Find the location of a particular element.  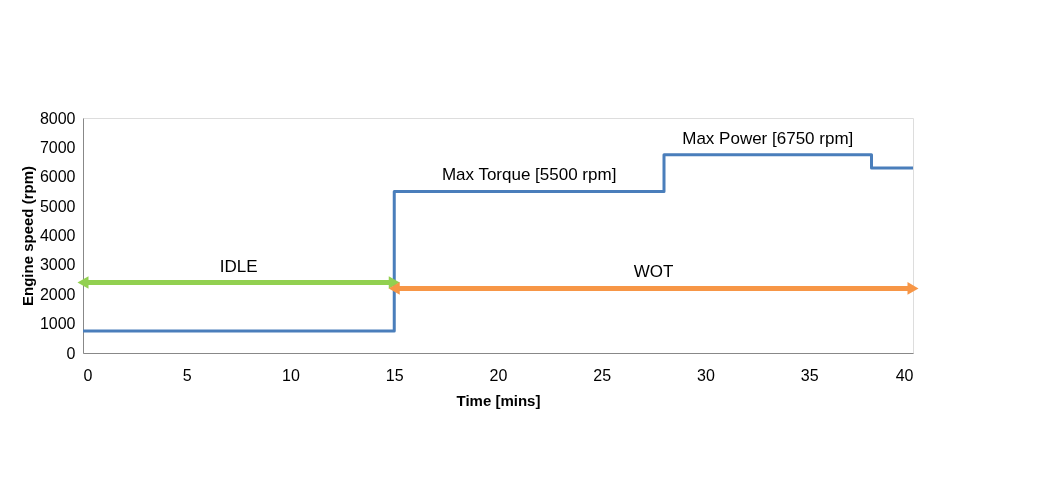

y-tick-label: 3000 is located at coordinates (57, 265).